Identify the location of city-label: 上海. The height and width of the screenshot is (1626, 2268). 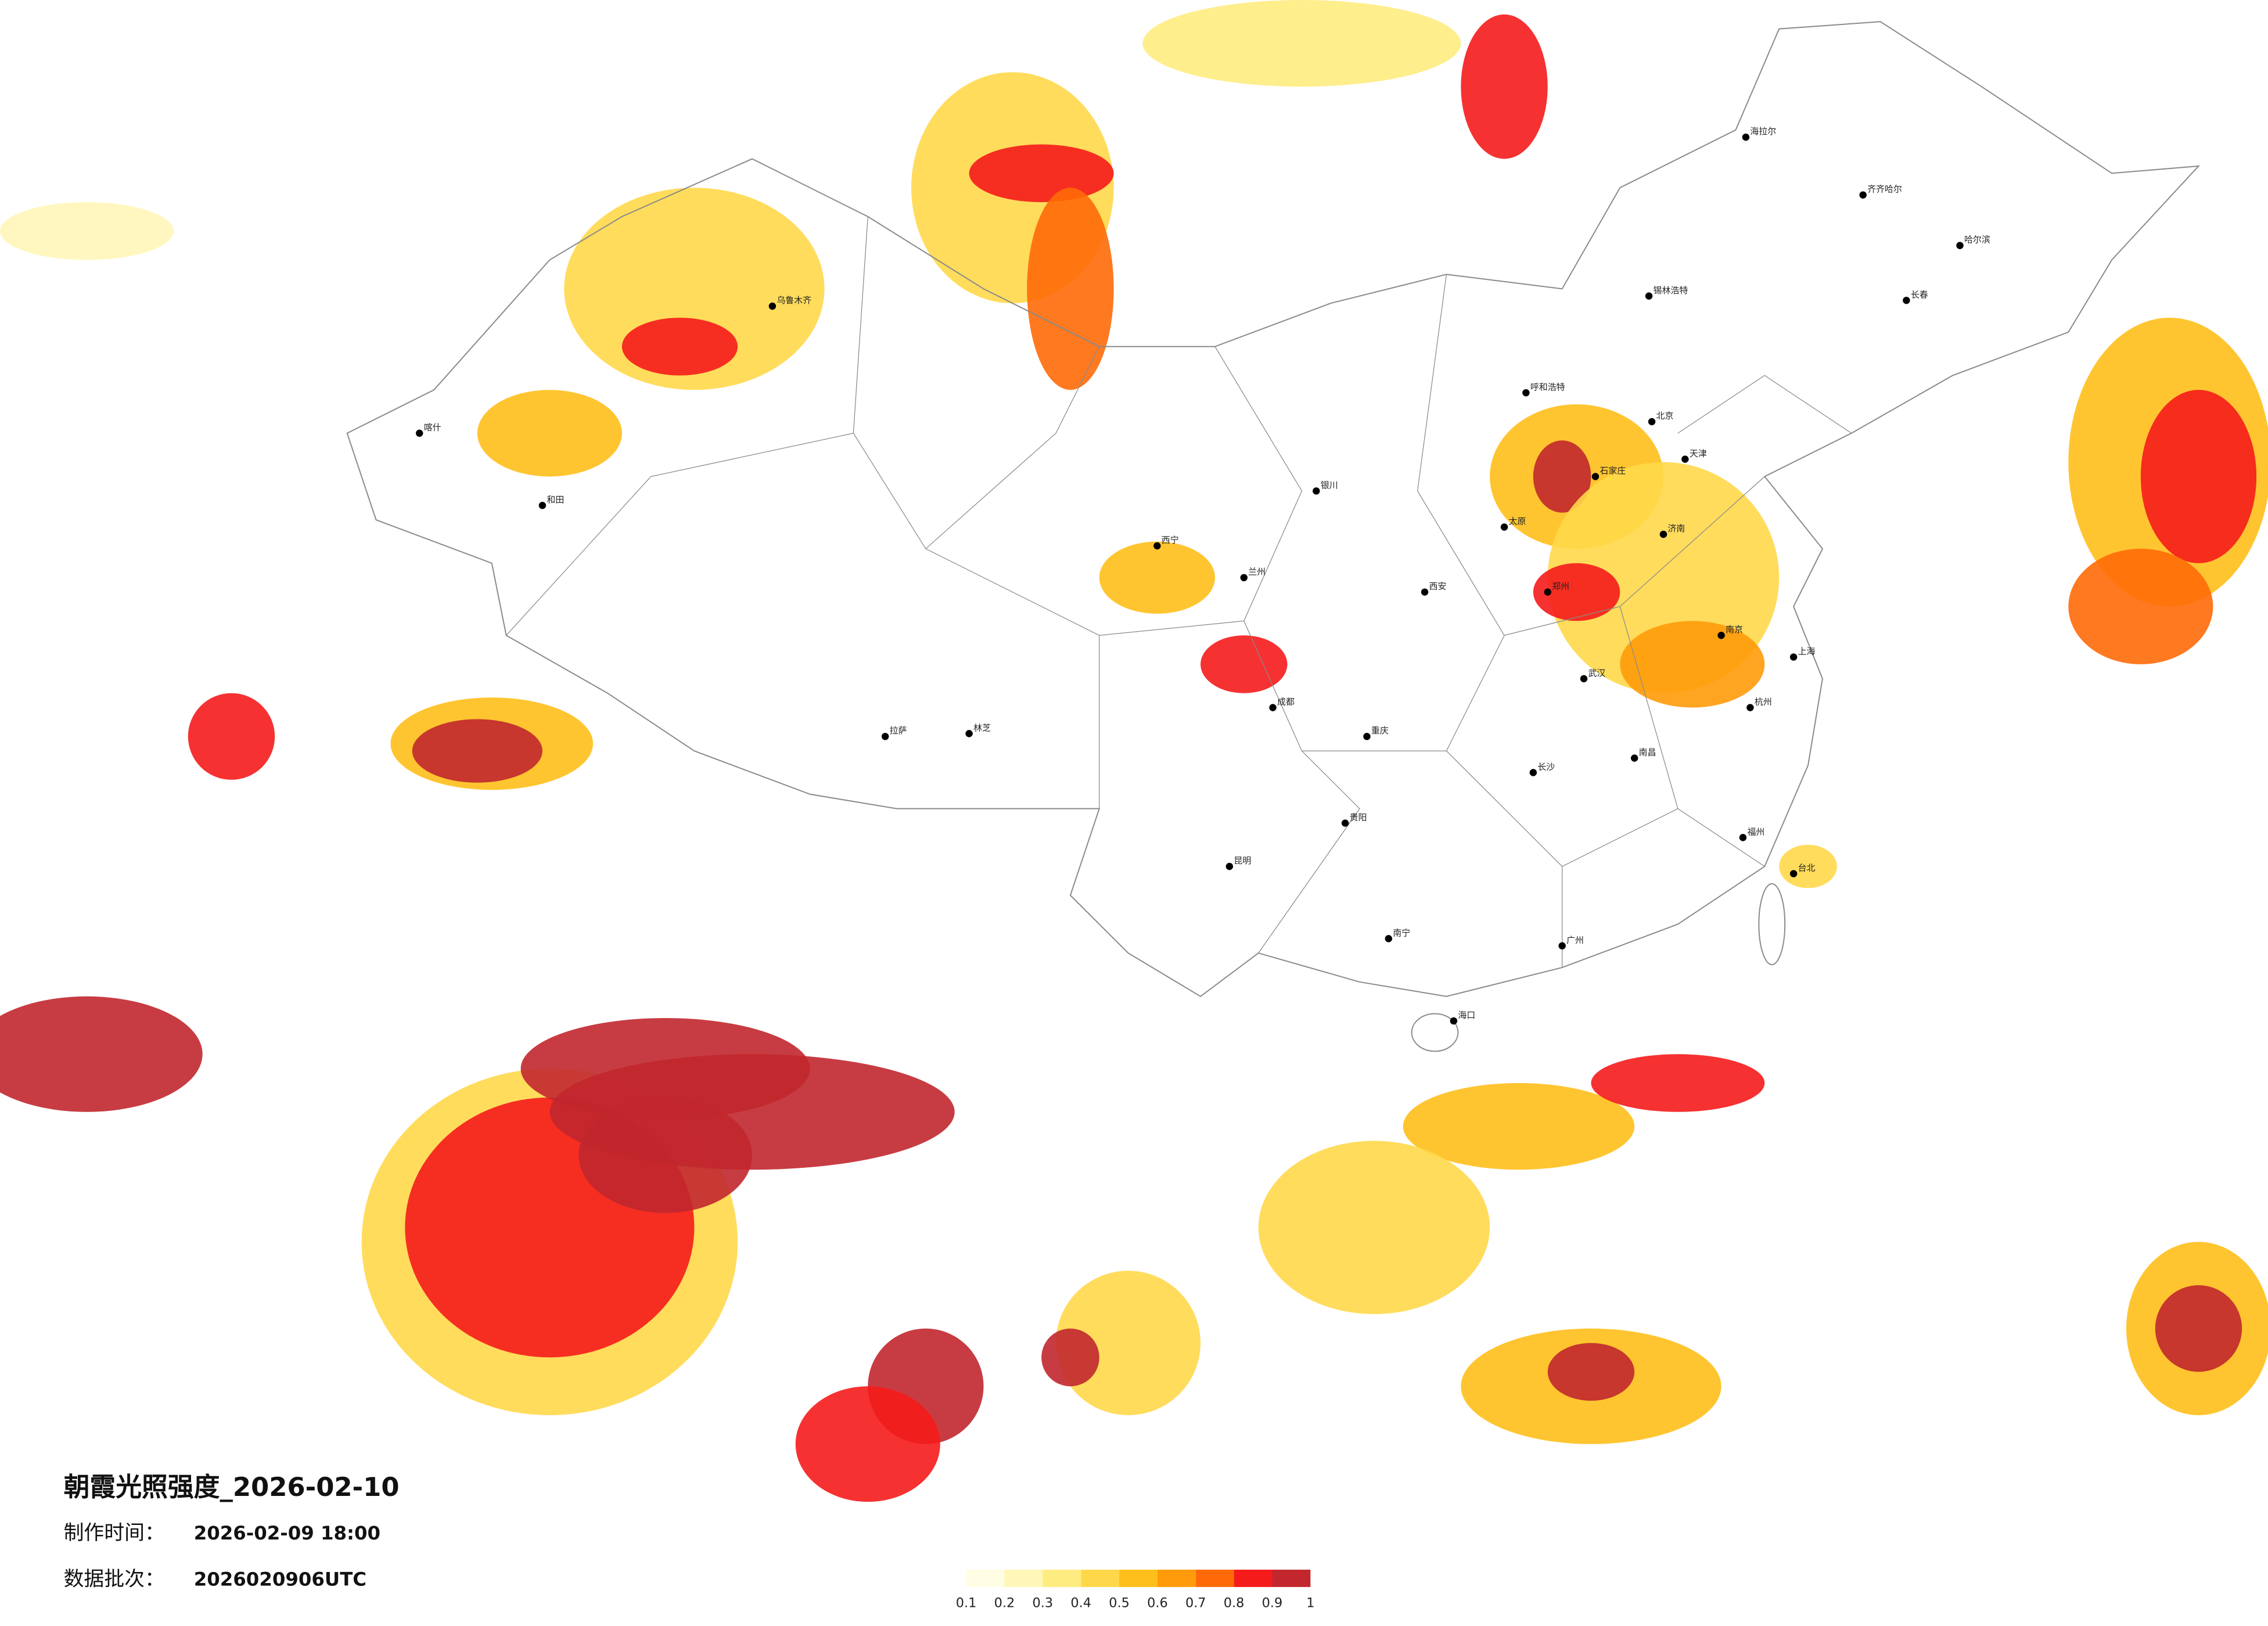
(1807, 651).